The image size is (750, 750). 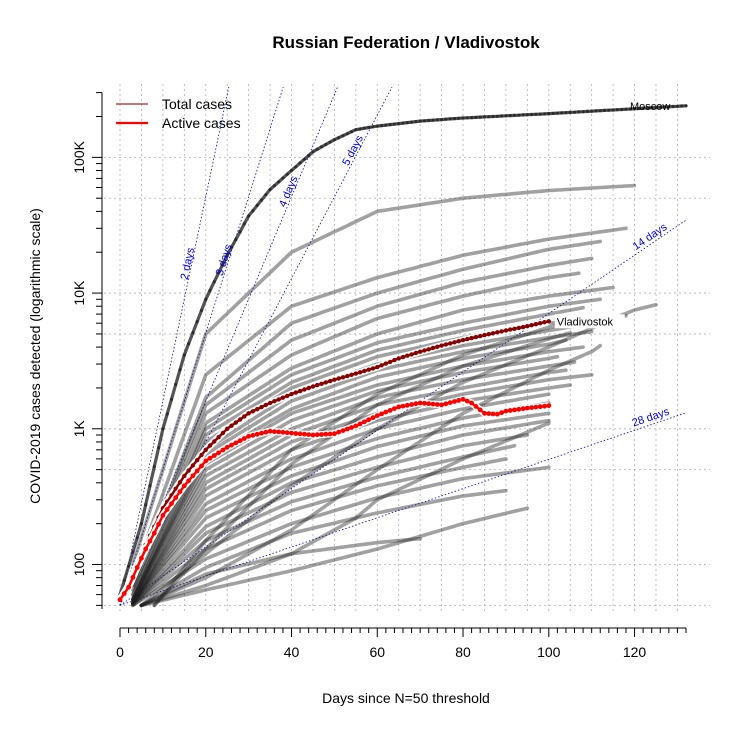 What do you see at coordinates (174, 346) in the screenshot?
I see `reference-line` at bounding box center [174, 346].